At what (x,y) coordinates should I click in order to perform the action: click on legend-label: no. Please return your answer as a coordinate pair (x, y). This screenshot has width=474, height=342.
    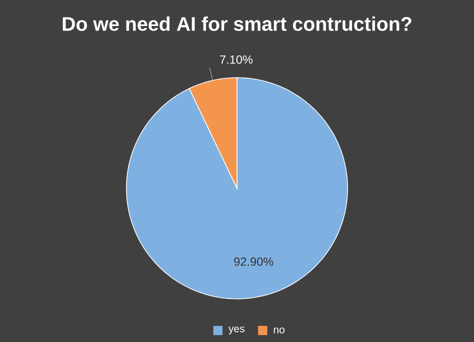
    Looking at the image, I should click on (279, 330).